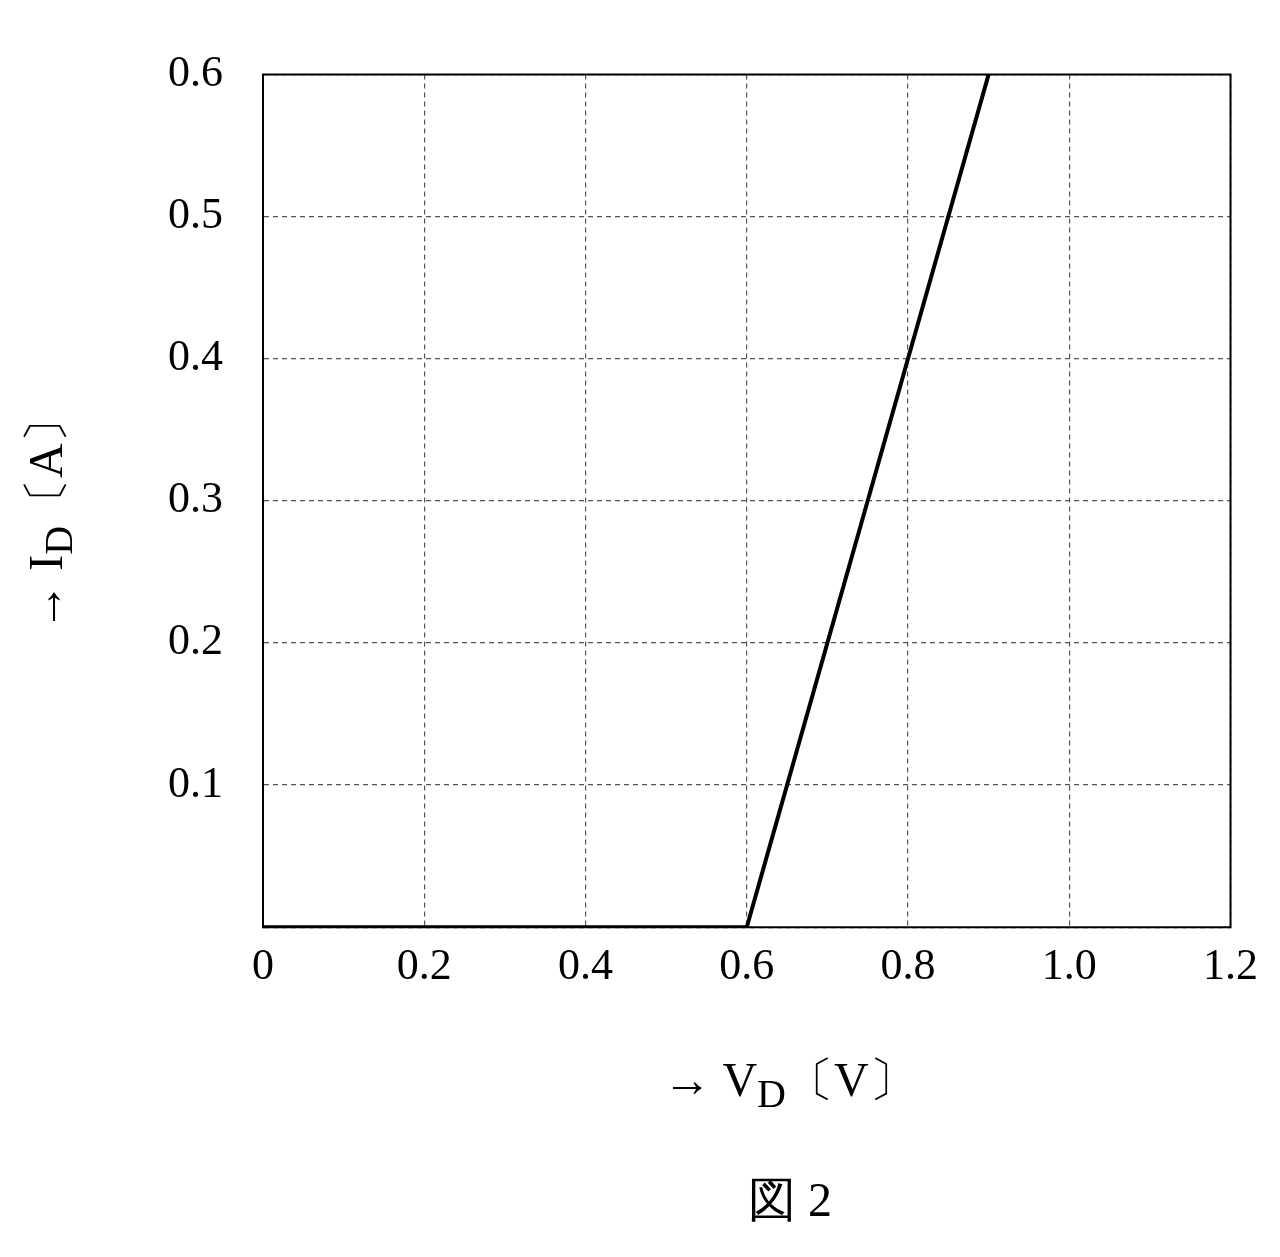 The height and width of the screenshot is (1257, 1280). Describe the element at coordinates (195, 214) in the screenshot. I see `y-tick-label: 0.5` at that location.